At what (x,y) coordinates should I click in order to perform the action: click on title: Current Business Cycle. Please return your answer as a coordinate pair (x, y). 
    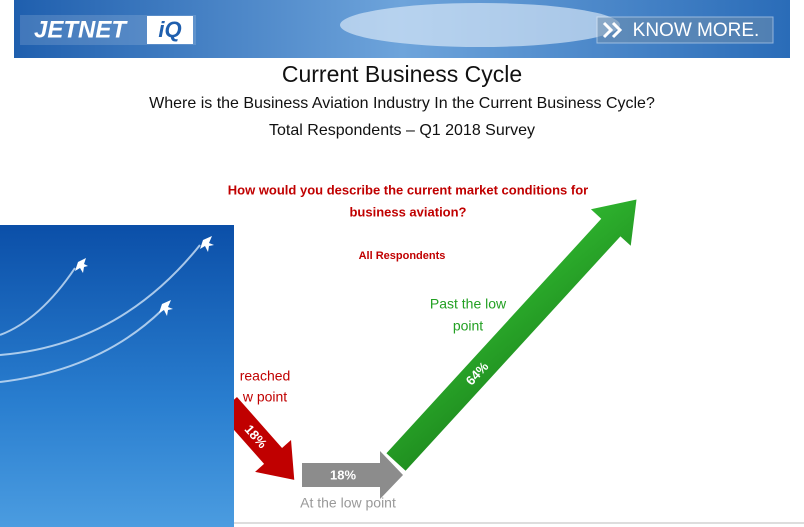
    Looking at the image, I should click on (402, 74).